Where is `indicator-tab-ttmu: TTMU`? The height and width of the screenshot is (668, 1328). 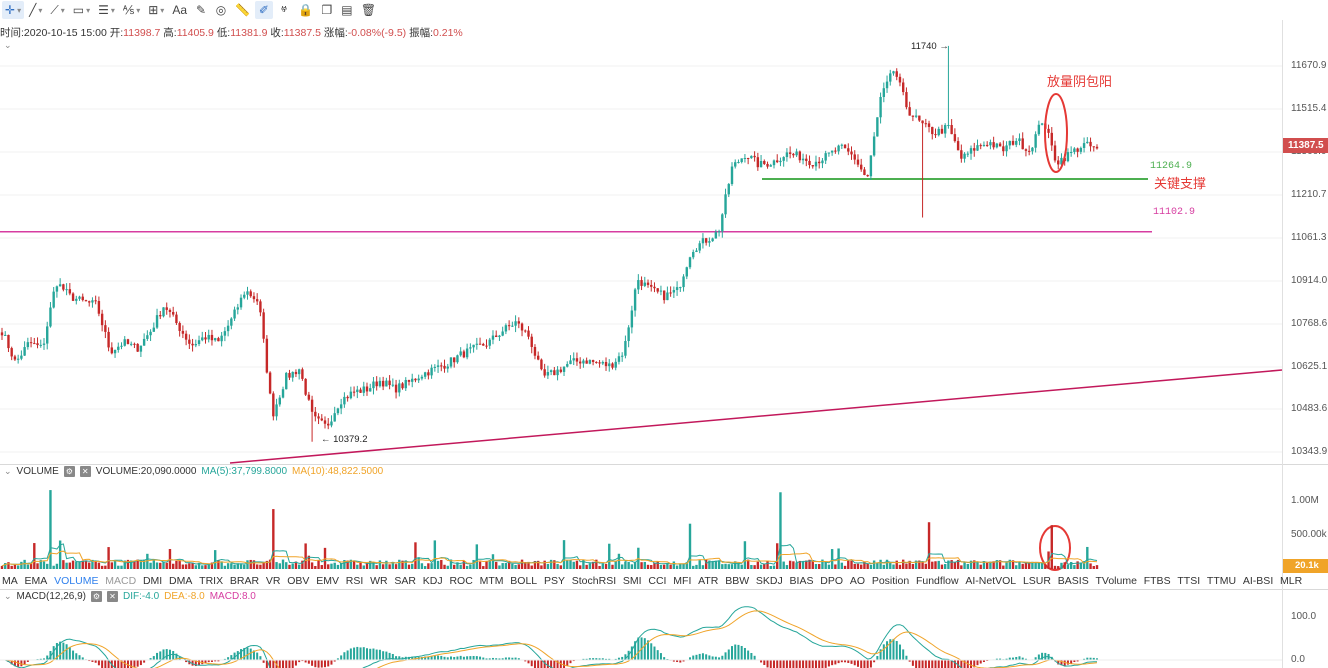
indicator-tab-ttmu: TTMU is located at coordinates (1221, 581).